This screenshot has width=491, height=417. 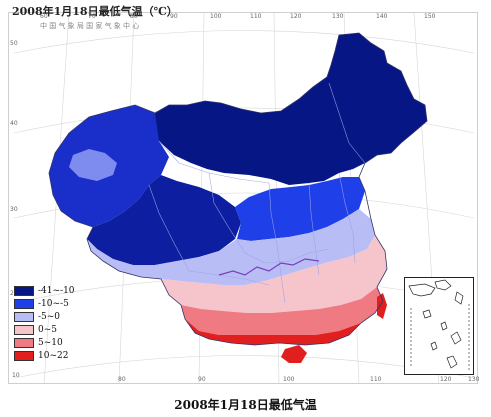 I want to click on legend-item: 0~5, so click(x=57, y=330).